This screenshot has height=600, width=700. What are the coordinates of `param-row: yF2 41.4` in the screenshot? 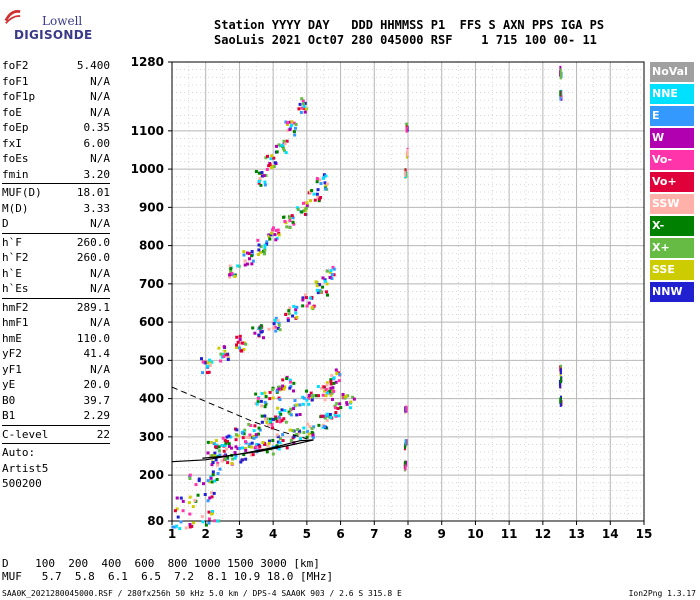 It's located at (56, 354).